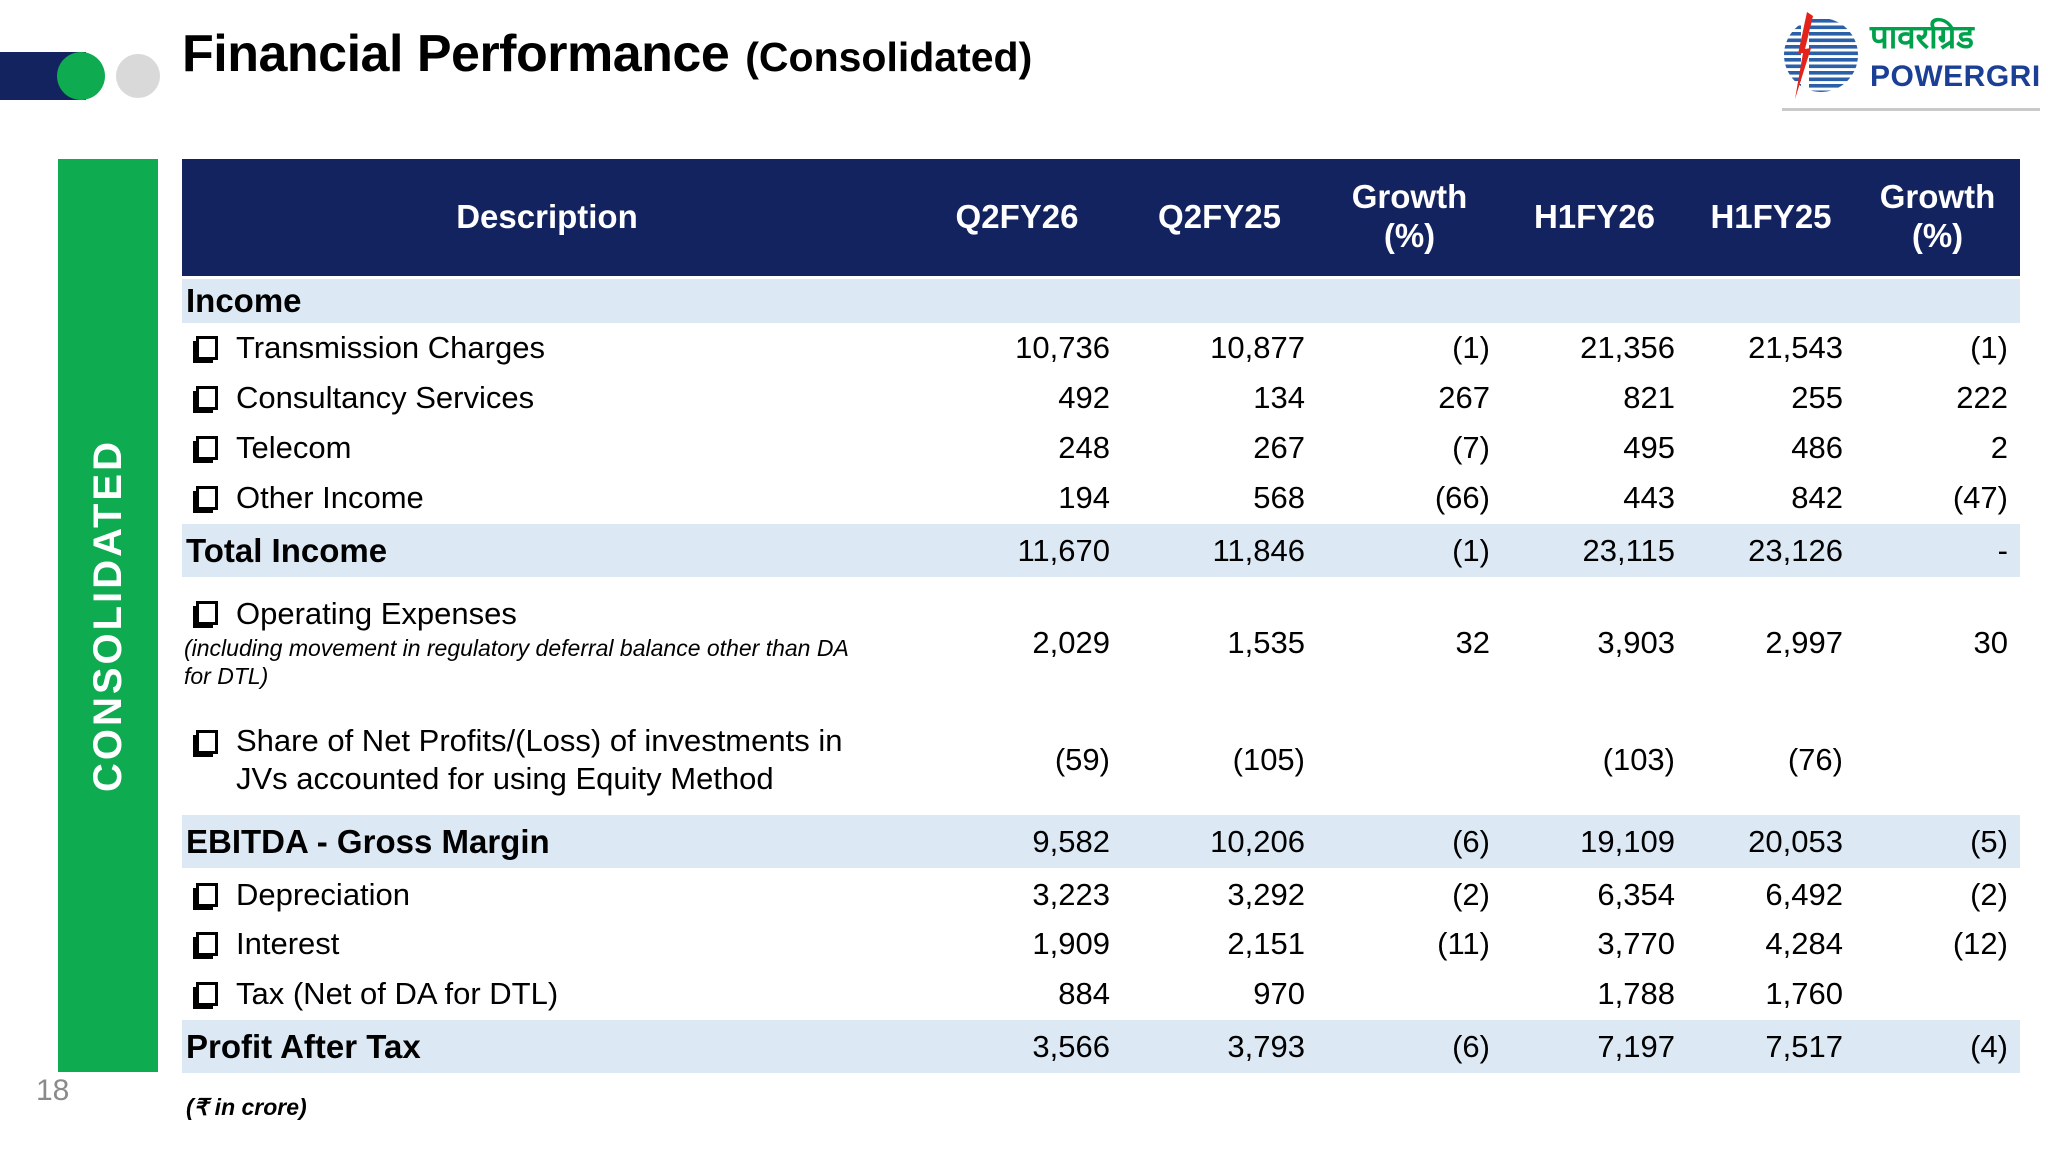 This screenshot has height=1152, width=2048. What do you see at coordinates (1795, 347) in the screenshot?
I see `value-cell: 21,543` at bounding box center [1795, 347].